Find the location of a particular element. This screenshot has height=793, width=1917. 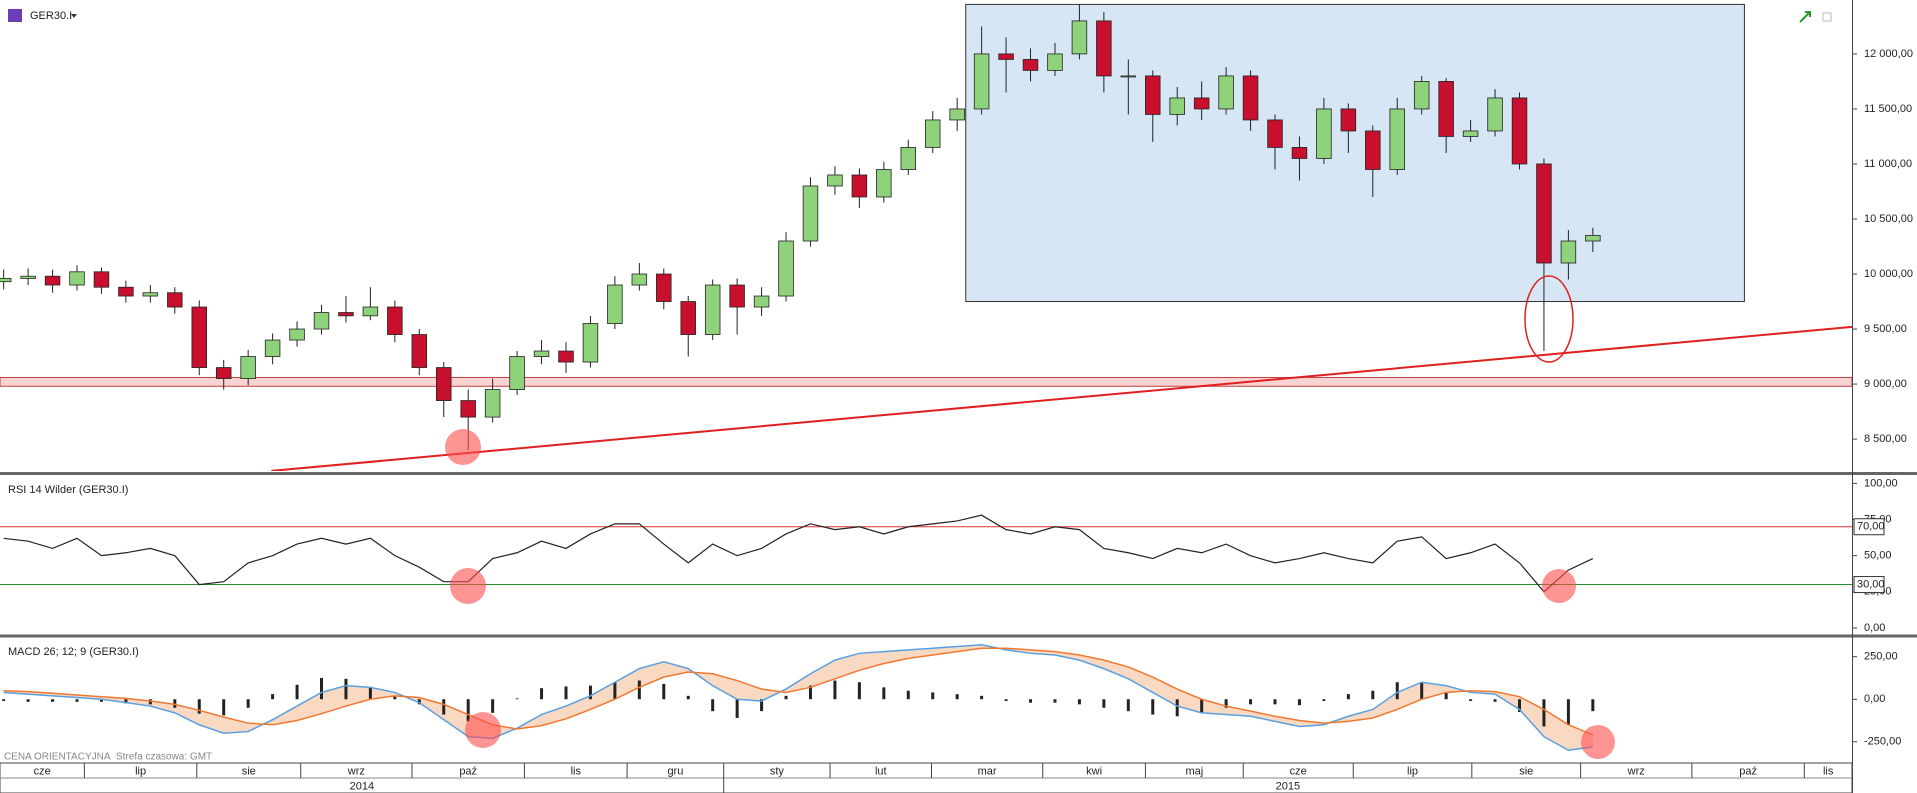

y-tick-label: 11 500,00 is located at coordinates (1888, 109).